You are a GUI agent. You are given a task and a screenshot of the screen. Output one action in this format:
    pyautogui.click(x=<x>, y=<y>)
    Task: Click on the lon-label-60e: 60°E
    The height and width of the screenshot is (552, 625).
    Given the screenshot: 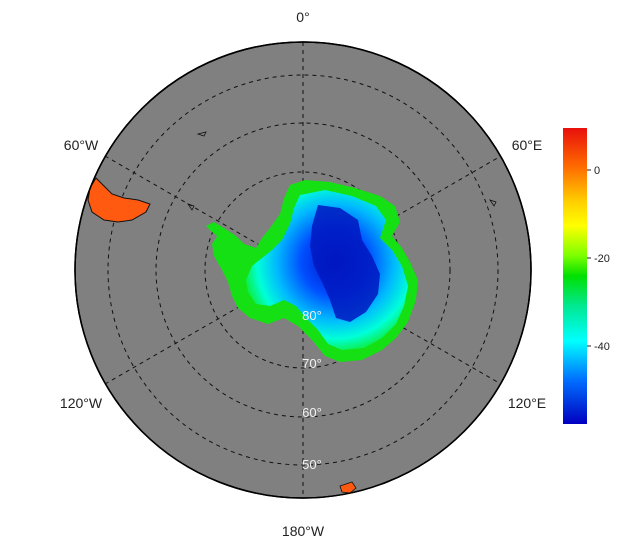 What is the action you would take?
    pyautogui.click(x=527, y=145)
    